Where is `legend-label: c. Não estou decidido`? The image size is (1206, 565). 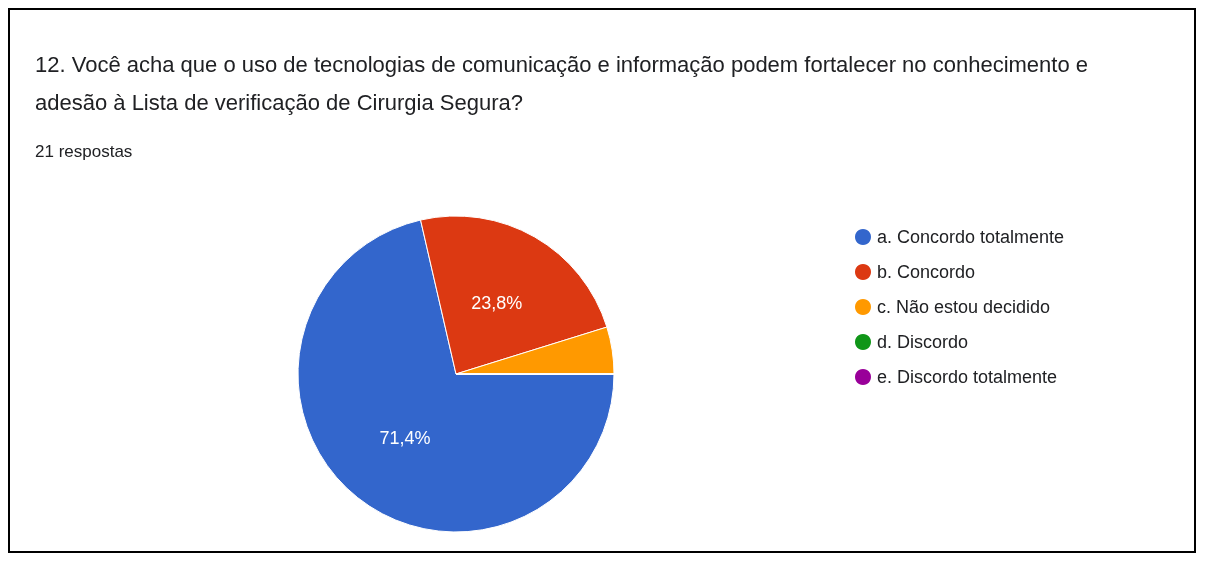
legend-label: c. Não estou decidido is located at coordinates (964, 307).